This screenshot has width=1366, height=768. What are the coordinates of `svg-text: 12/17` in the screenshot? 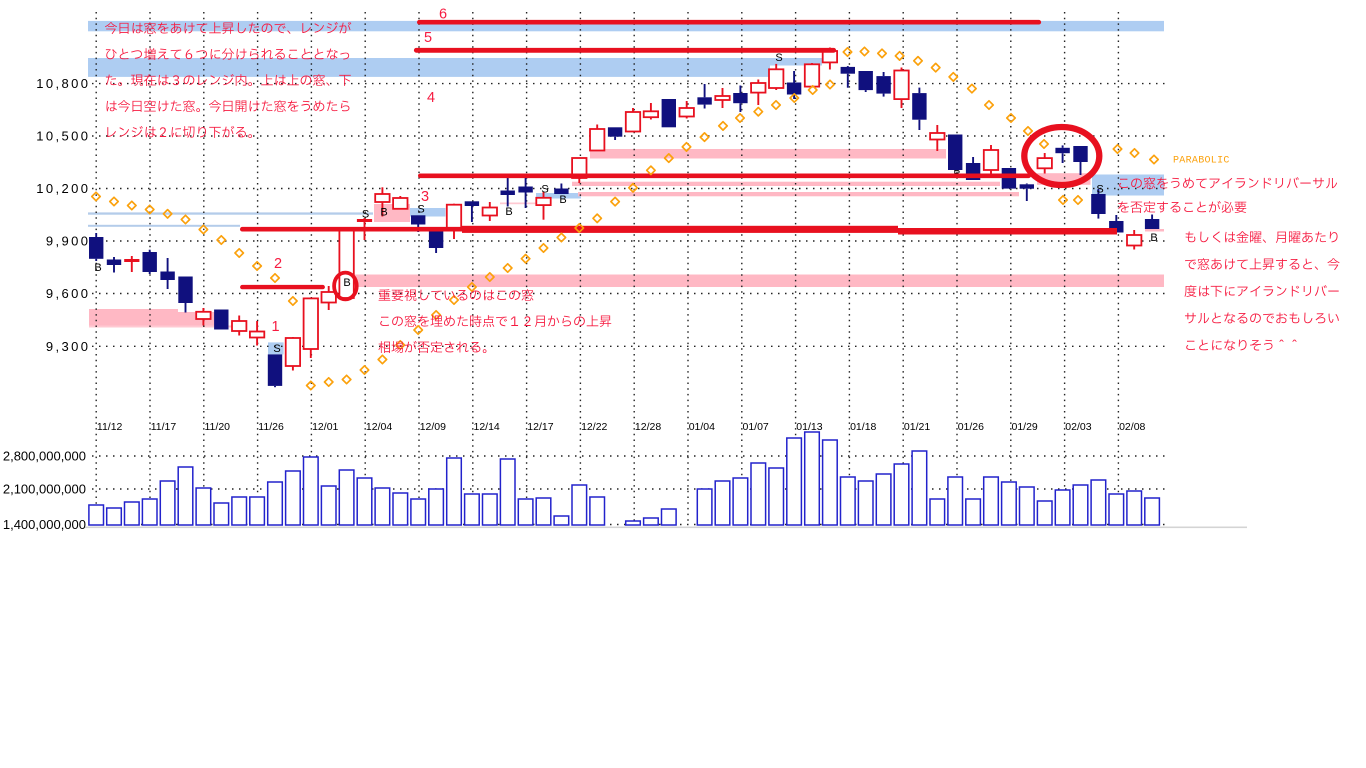 It's located at (540, 427).